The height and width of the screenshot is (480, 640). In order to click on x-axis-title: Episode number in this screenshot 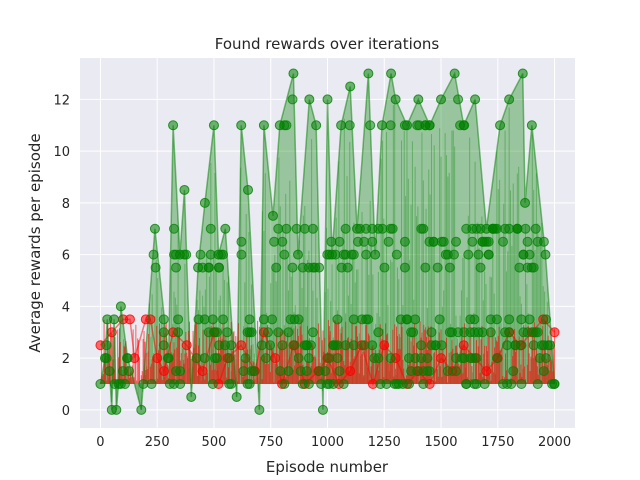, I will do `click(327, 467)`.